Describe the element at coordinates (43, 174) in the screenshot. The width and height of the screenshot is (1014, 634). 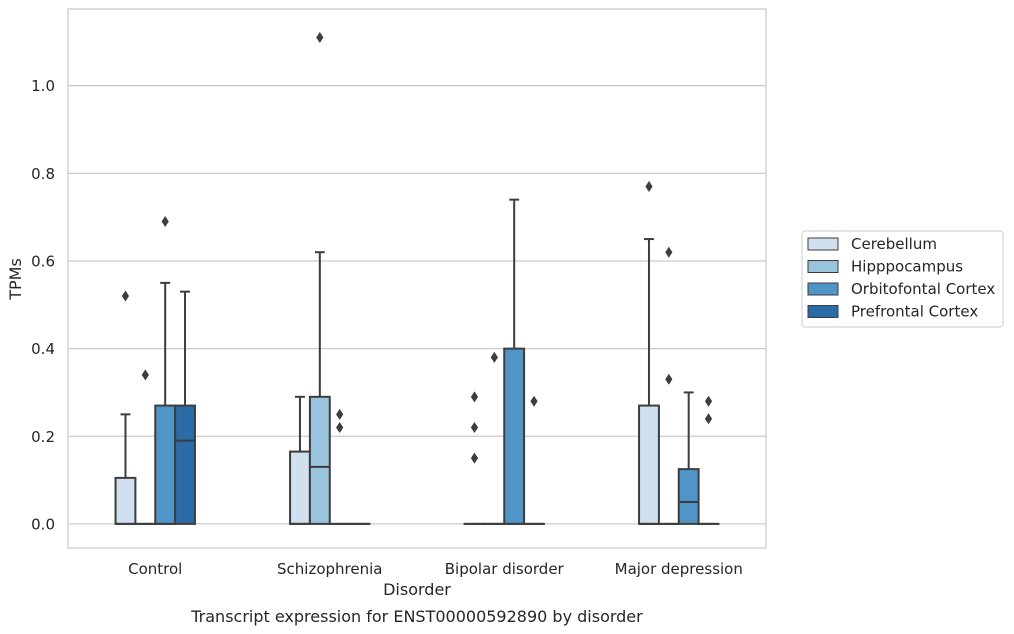
I see `y-tick-label: 0.8` at that location.